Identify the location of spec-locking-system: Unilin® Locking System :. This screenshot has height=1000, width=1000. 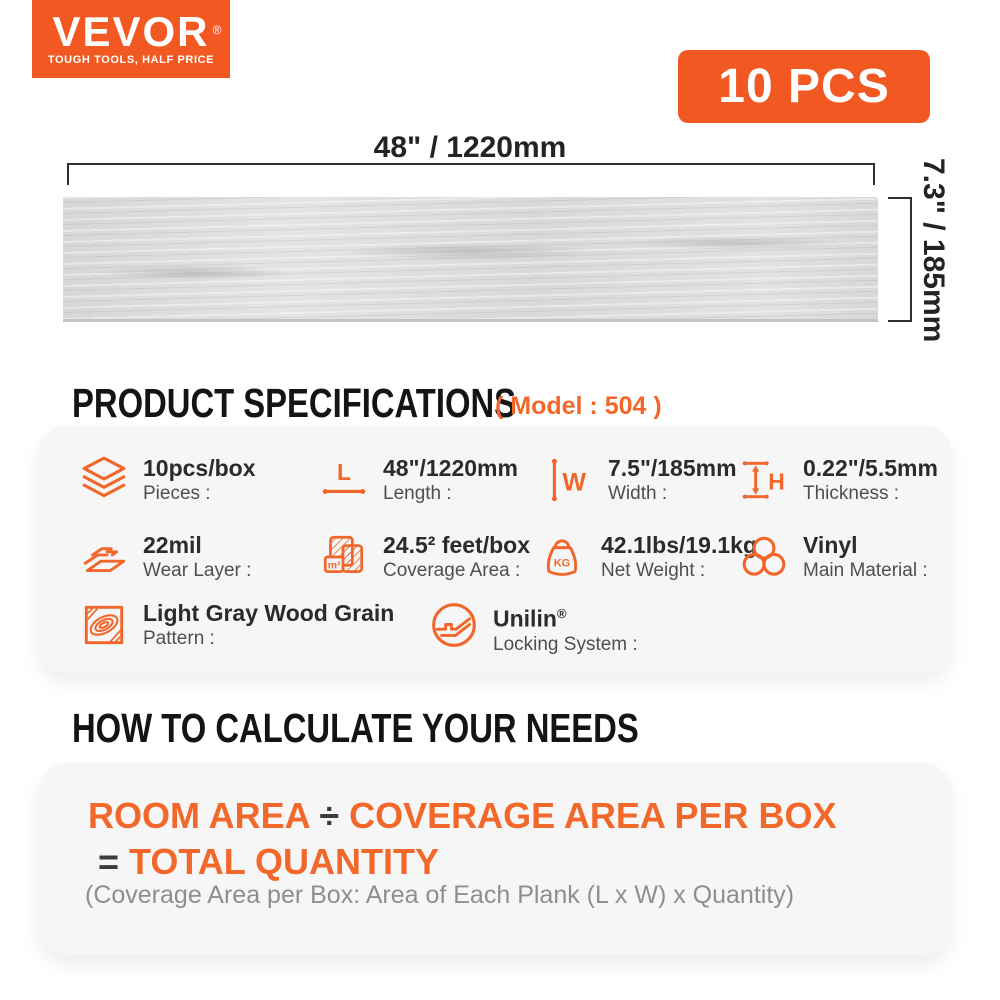
(533, 628).